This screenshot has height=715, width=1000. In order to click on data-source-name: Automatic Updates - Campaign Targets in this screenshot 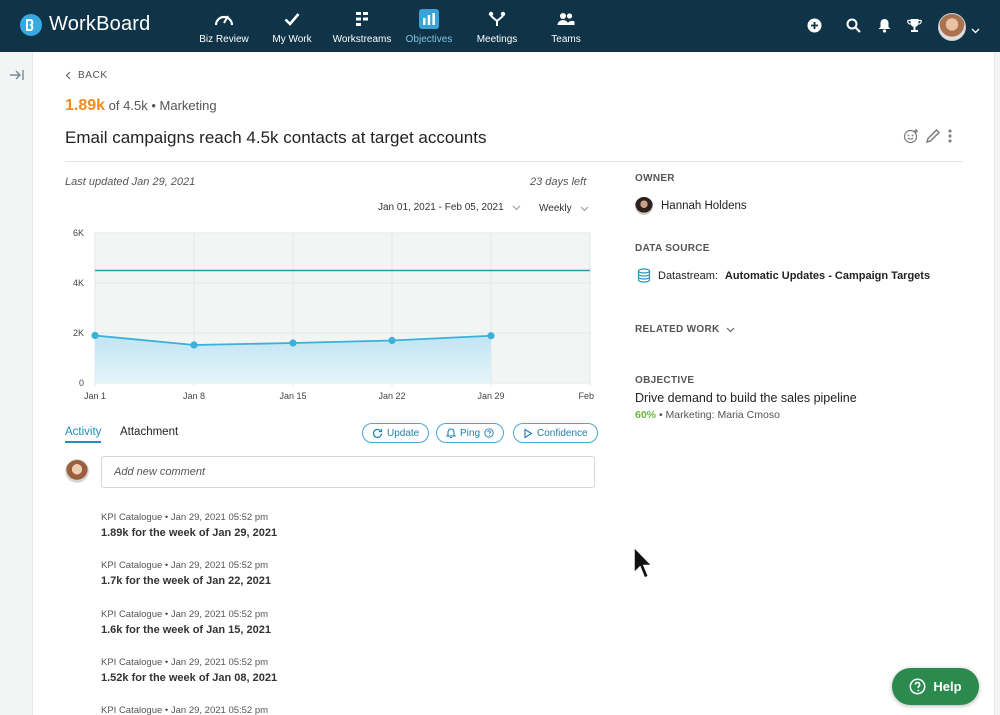, I will do `click(827, 275)`.